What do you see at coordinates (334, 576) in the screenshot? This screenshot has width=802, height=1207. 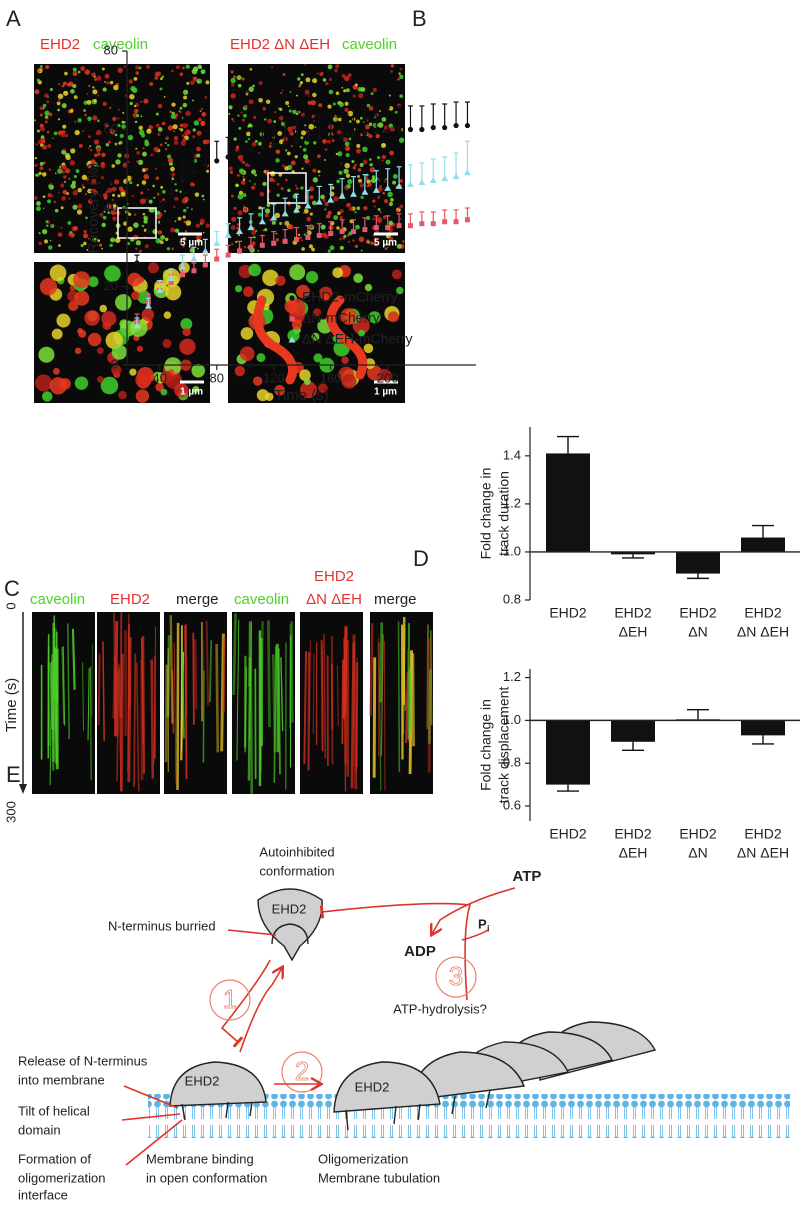 I see `column-header: EHD2` at bounding box center [334, 576].